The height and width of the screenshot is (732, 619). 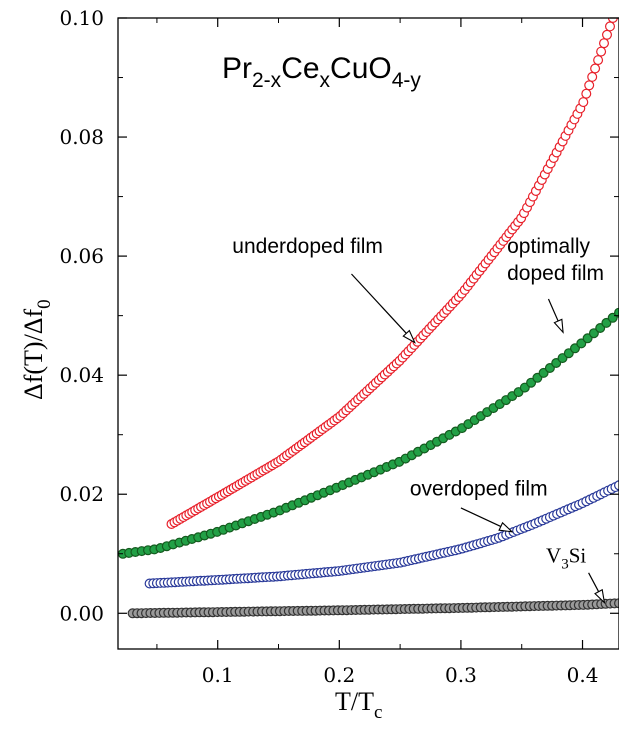 I want to click on y-tick-label: 0.08, so click(x=81, y=137).